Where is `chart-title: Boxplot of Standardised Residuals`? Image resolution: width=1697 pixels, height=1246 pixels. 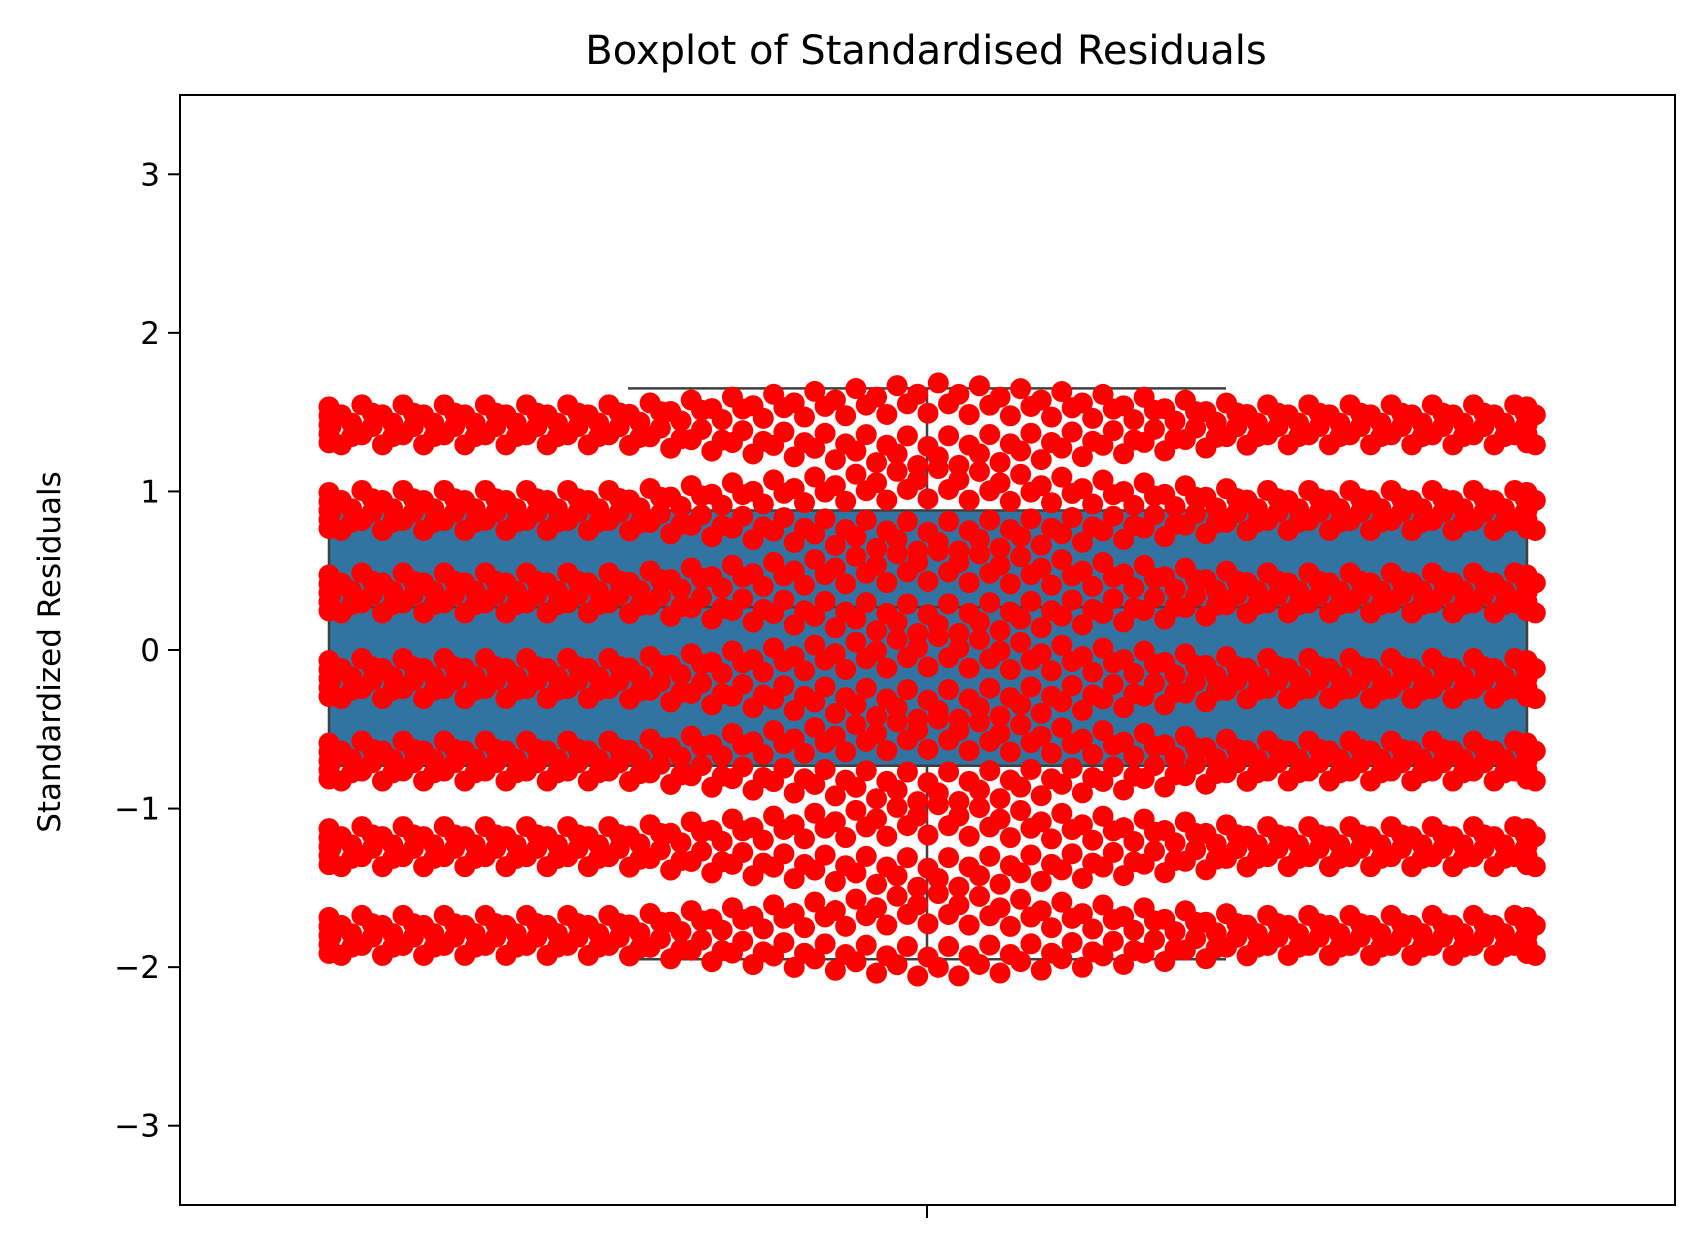
chart-title: Boxplot of Standardised Residuals is located at coordinates (925, 51).